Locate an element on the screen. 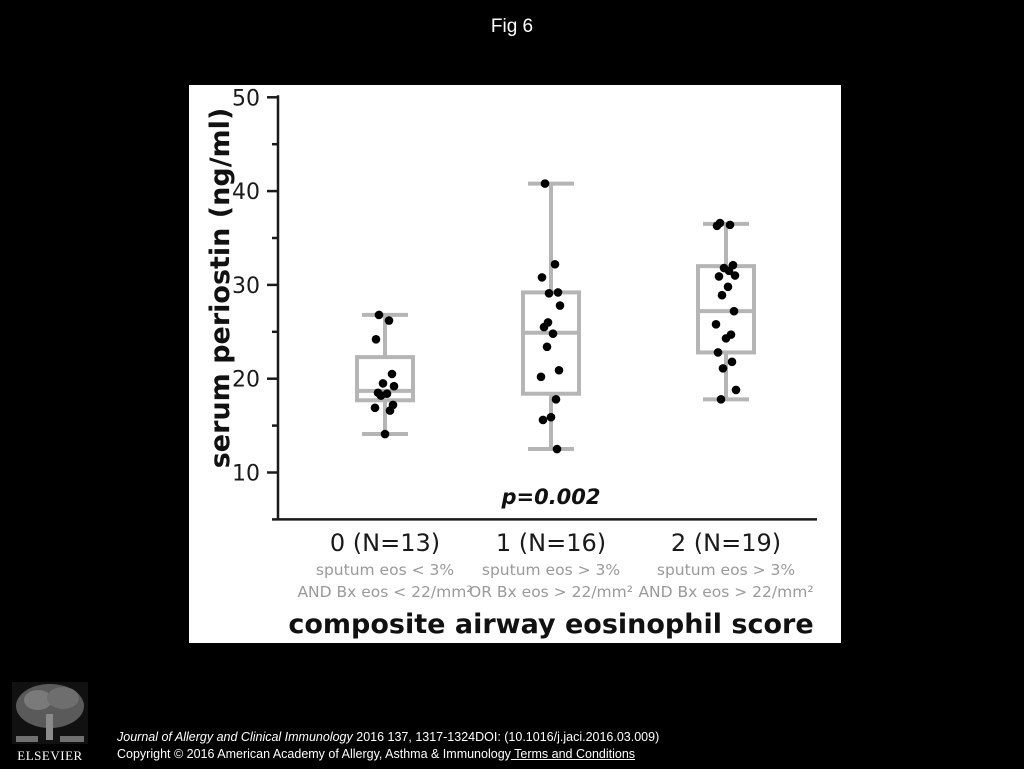 The height and width of the screenshot is (769, 1024). category-label: 1 (N=16) is located at coordinates (551, 543).